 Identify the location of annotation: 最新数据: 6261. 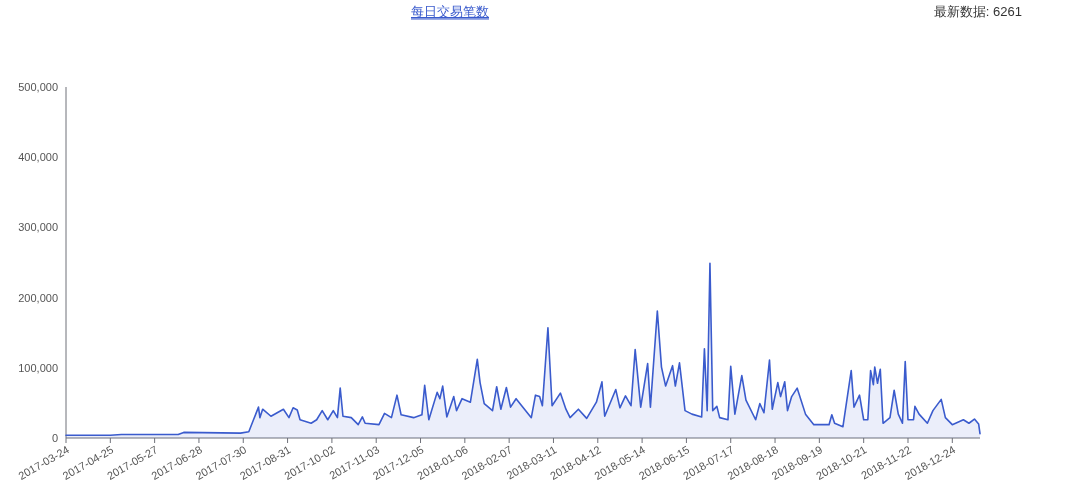
(977, 11).